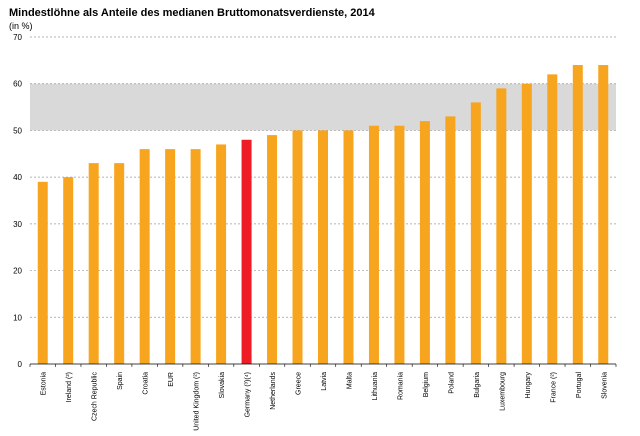 The width and height of the screenshot is (640, 436). I want to click on x-tick-label: Czech Republic, so click(95, 397).